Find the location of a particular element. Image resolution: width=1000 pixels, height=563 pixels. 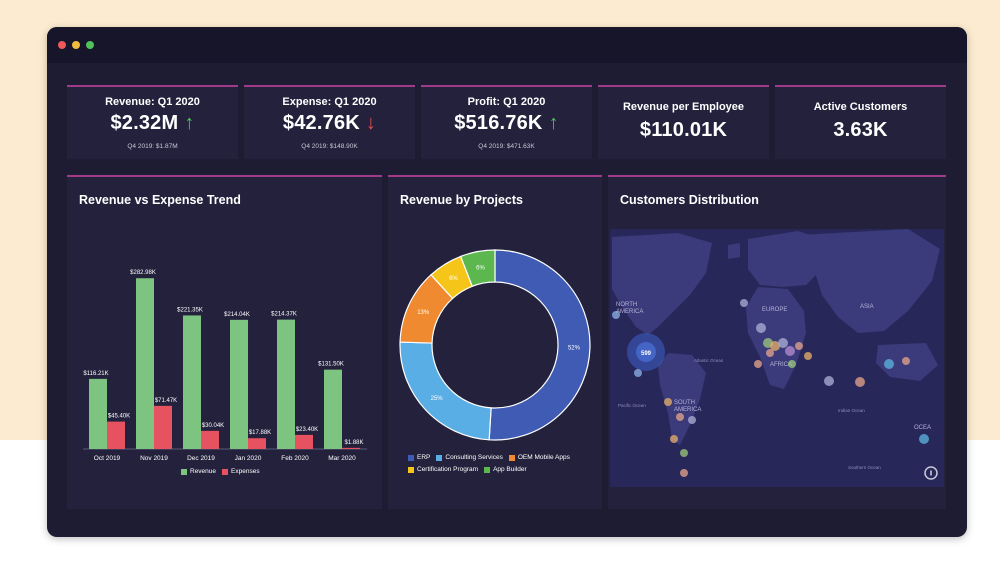

legend-item-expenses: Expenses is located at coordinates (241, 471).